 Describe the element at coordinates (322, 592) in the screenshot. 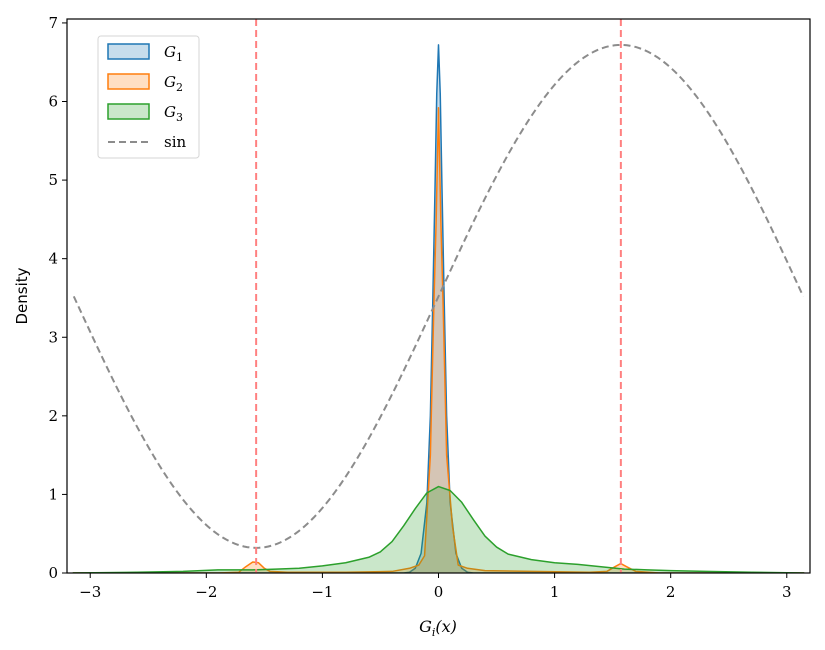

I see `x-tick-label: −1` at that location.